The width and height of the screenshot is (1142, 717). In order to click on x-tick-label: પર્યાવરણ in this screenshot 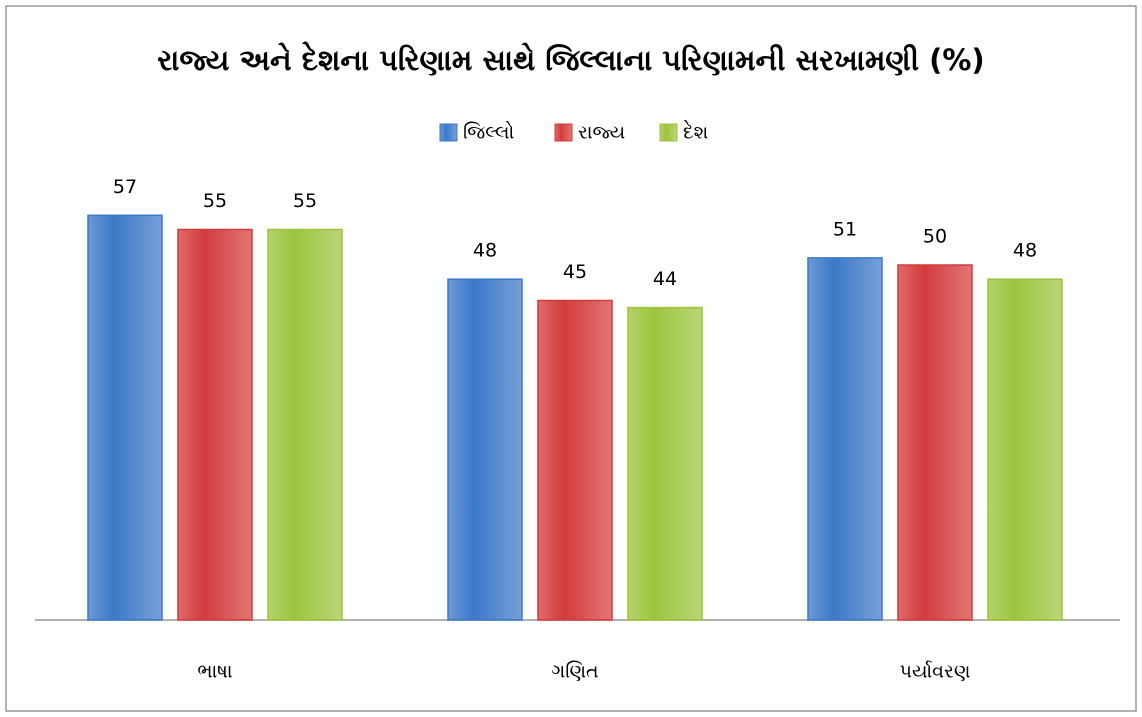, I will do `click(935, 672)`.